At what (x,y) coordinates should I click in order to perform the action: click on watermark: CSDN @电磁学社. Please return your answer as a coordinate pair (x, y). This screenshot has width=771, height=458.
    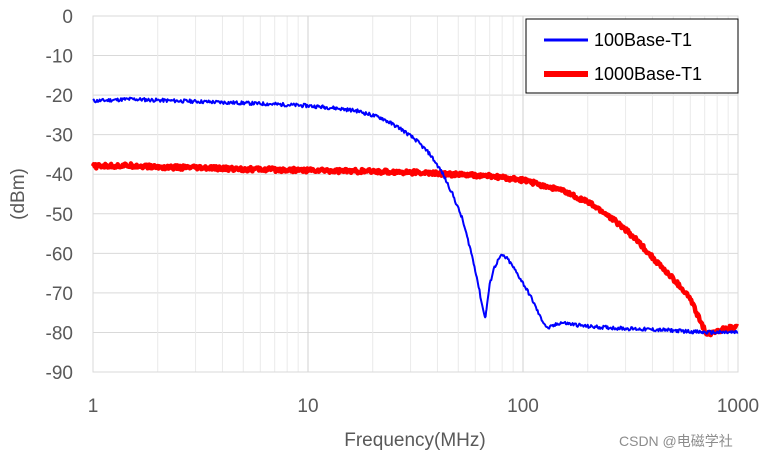
    Looking at the image, I should click on (676, 441).